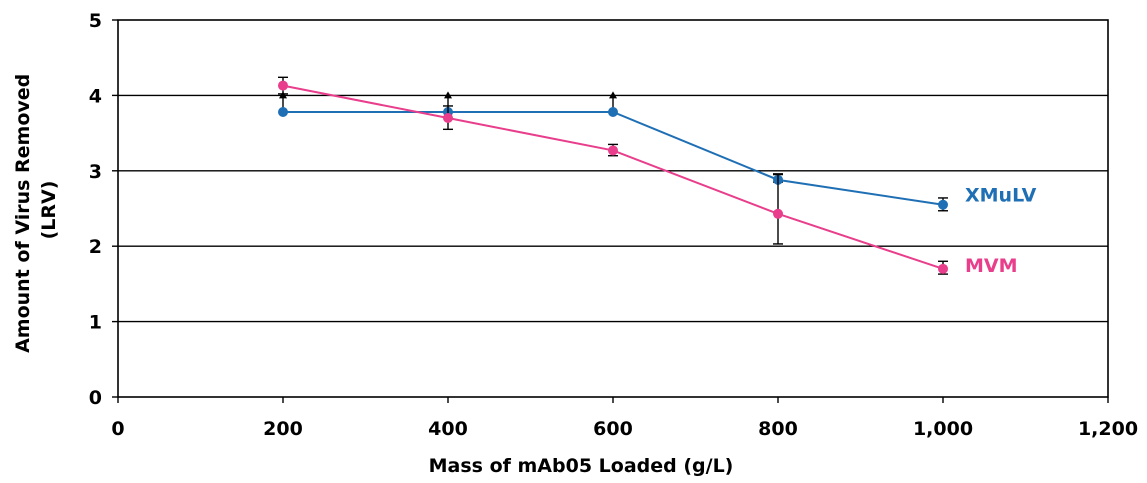 The image size is (1147, 483). Describe the element at coordinates (95, 323) in the screenshot. I see `y-tick-label: 1` at that location.